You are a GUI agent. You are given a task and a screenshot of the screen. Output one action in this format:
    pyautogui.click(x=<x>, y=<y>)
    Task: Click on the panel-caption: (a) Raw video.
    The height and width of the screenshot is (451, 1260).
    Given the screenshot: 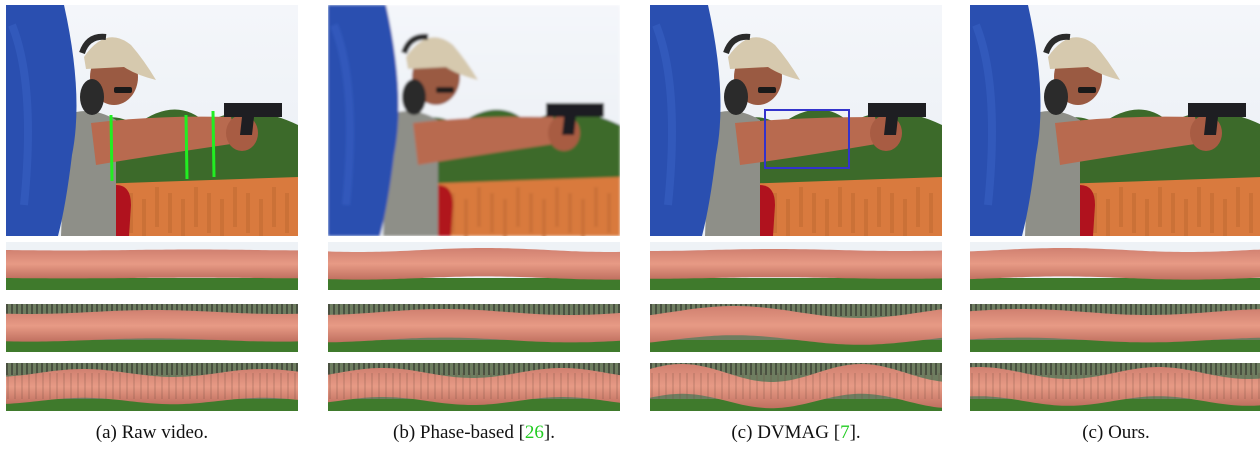 What is the action you would take?
    pyautogui.click(x=152, y=432)
    